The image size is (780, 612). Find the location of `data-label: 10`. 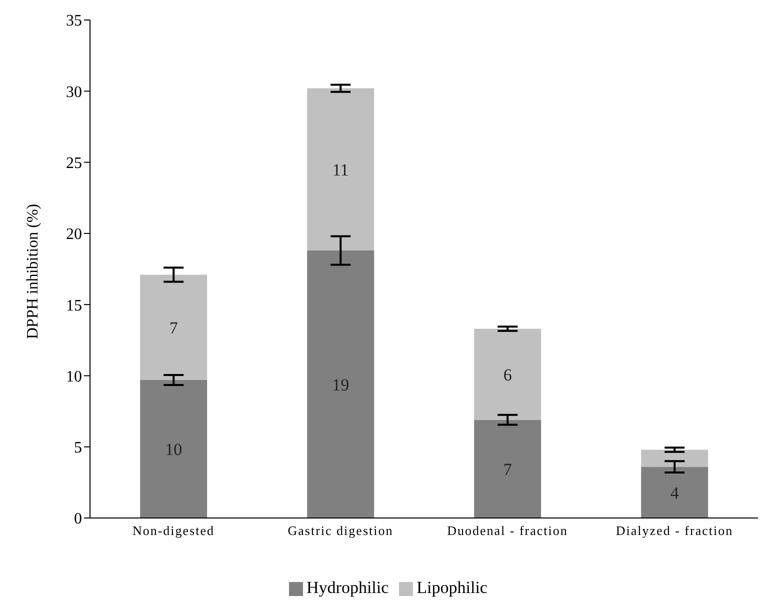

data-label: 10 is located at coordinates (173, 450).